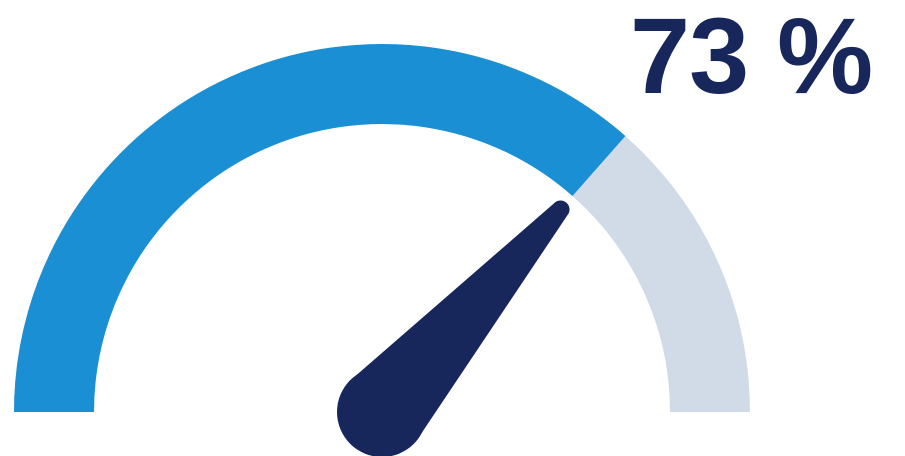 This screenshot has width=905, height=456. What do you see at coordinates (453, 328) in the screenshot?
I see `gauge-needle-icon` at bounding box center [453, 328].